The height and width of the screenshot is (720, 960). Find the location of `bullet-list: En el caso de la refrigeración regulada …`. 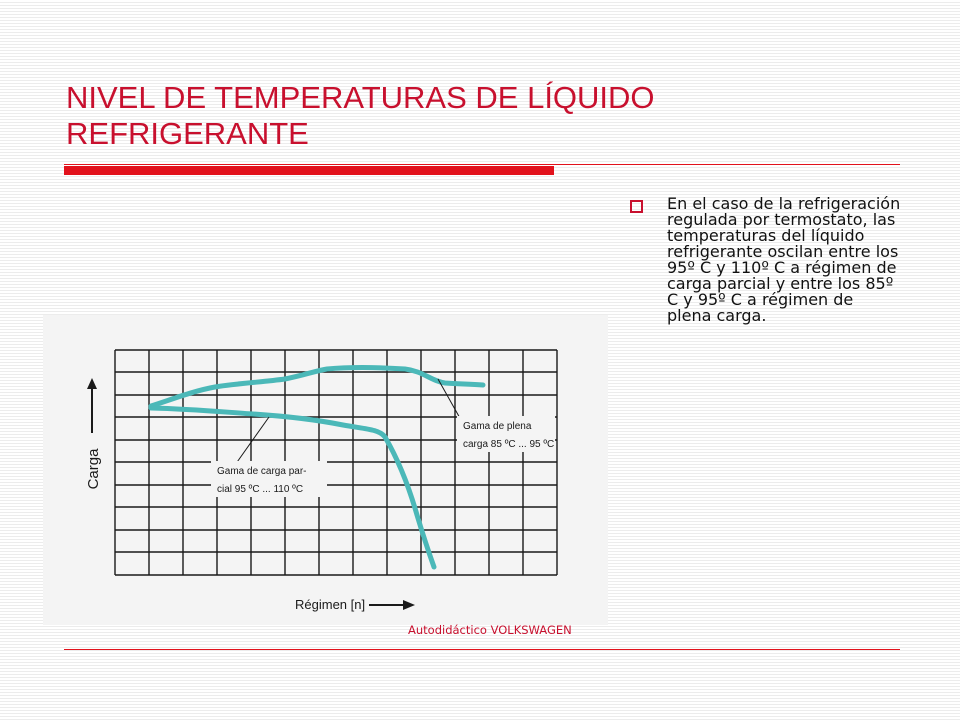

bullet-list: En el caso de la refrigeración regulada … is located at coordinates (766, 260).